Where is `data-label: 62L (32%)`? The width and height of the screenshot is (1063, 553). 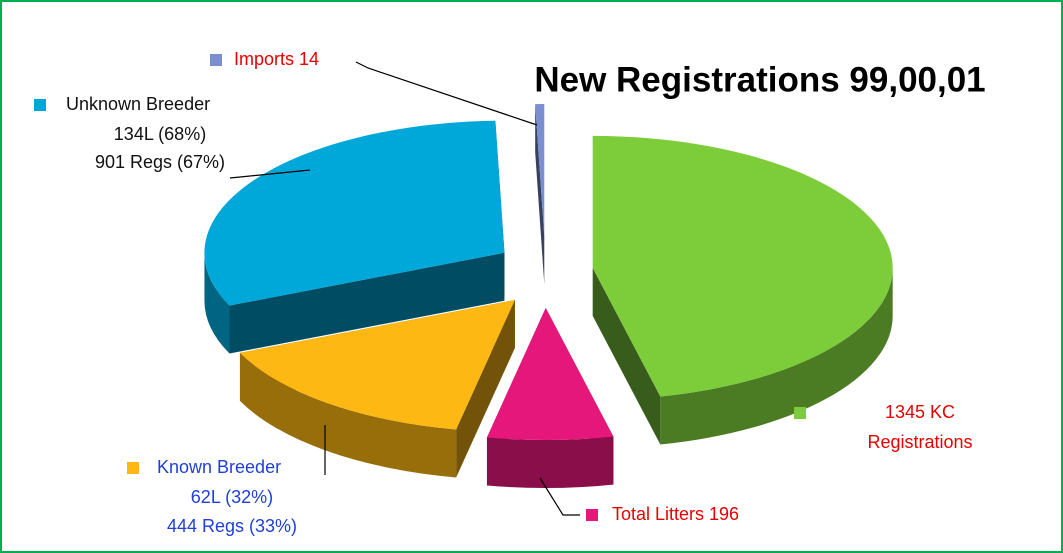 data-label: 62L (32%) is located at coordinates (232, 497).